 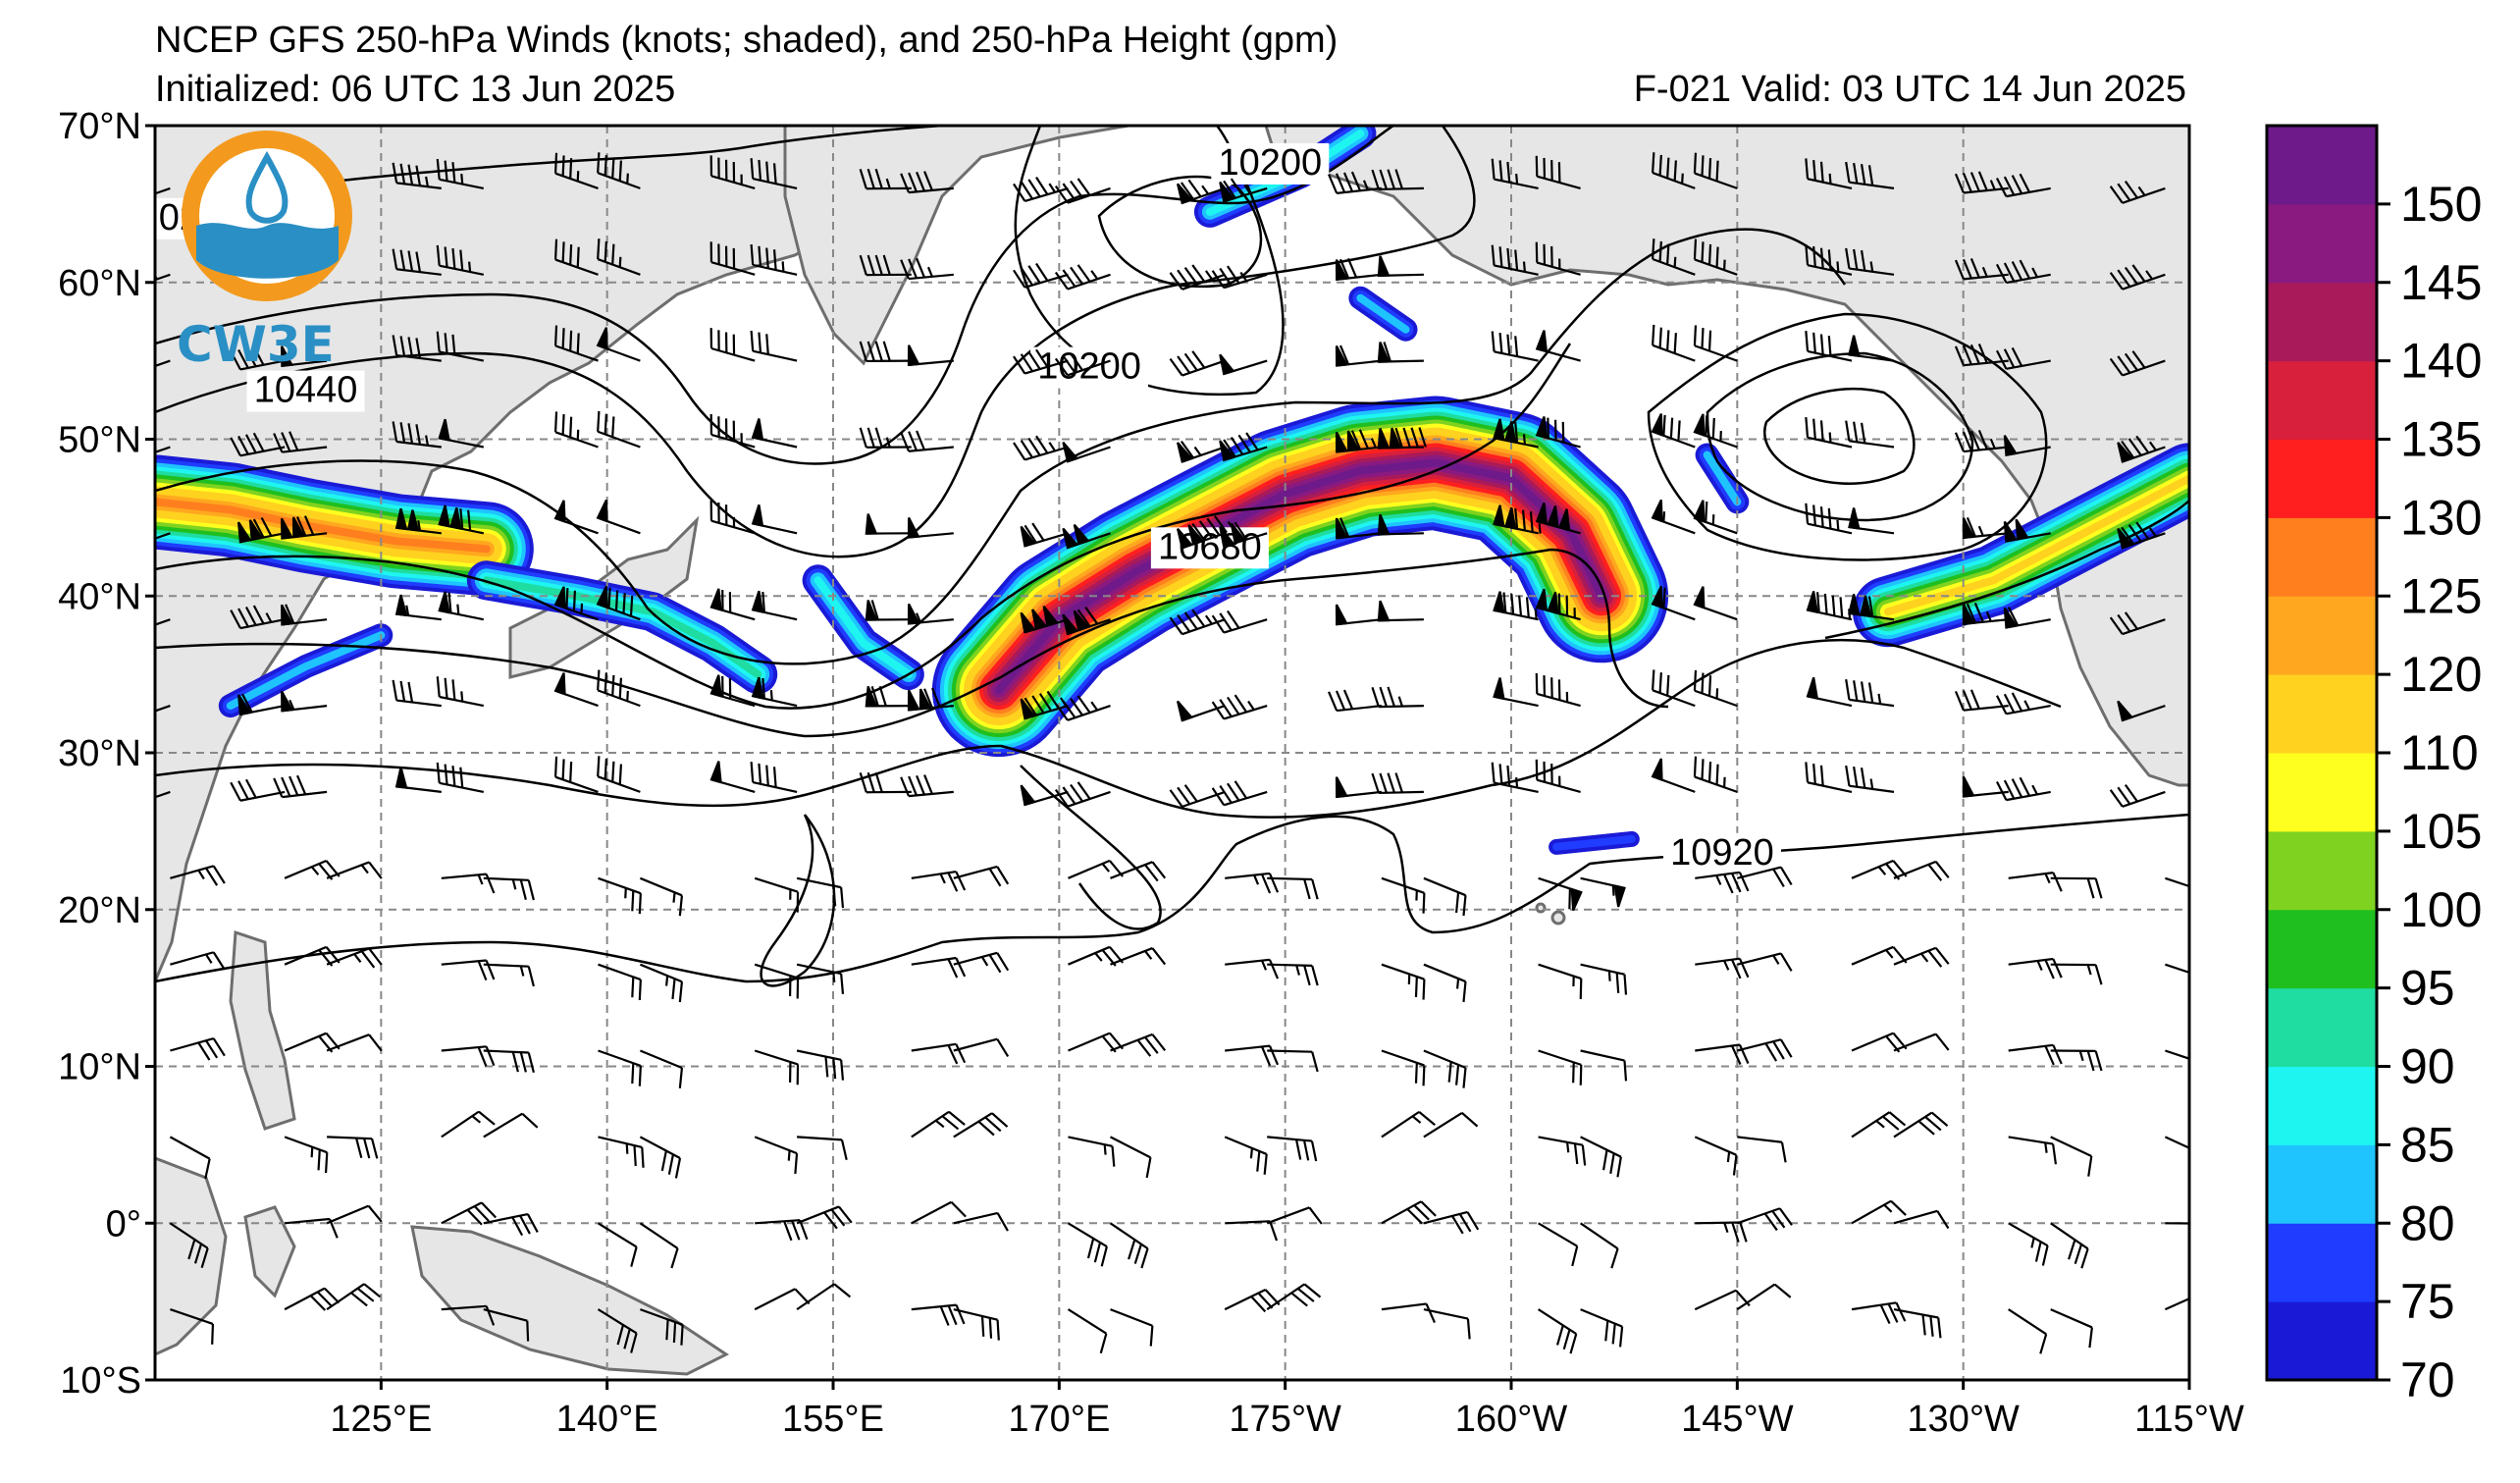 What do you see at coordinates (1210, 547) in the screenshot?
I see `contour-label: 10680` at bounding box center [1210, 547].